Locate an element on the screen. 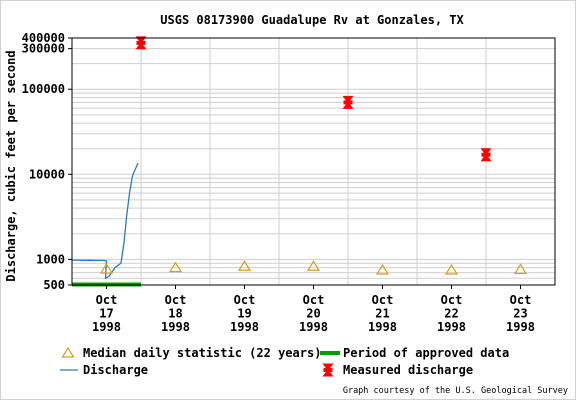  legend-median-swatch is located at coordinates (68, 352).